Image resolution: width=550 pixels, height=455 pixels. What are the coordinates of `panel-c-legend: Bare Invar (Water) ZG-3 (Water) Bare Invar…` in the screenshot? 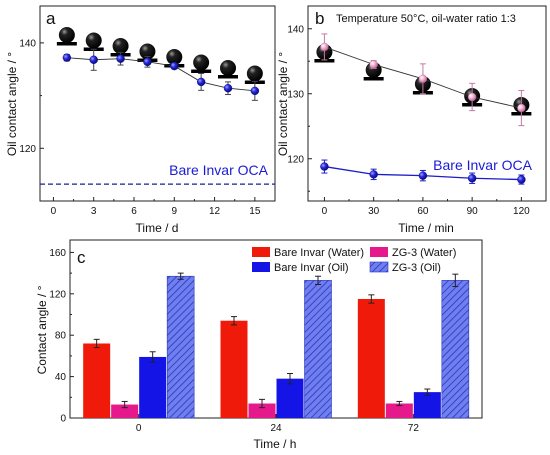 It's located at (354, 260).